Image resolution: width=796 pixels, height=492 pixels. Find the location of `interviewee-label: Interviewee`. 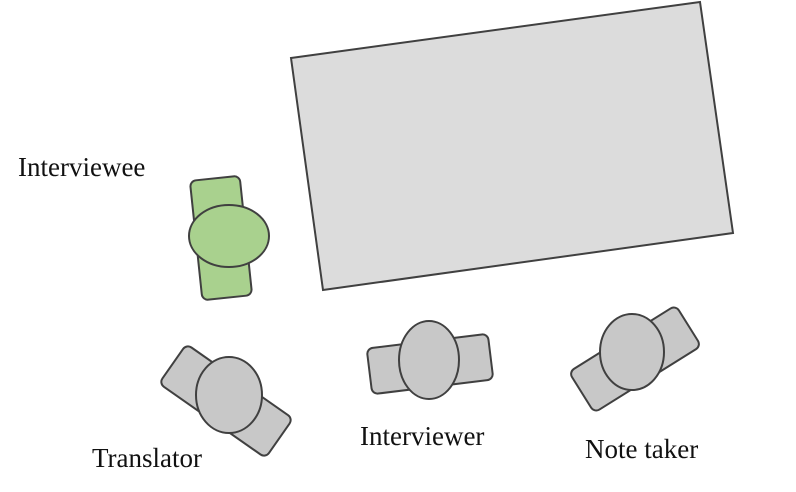

interviewee-label: Interviewee is located at coordinates (82, 167).